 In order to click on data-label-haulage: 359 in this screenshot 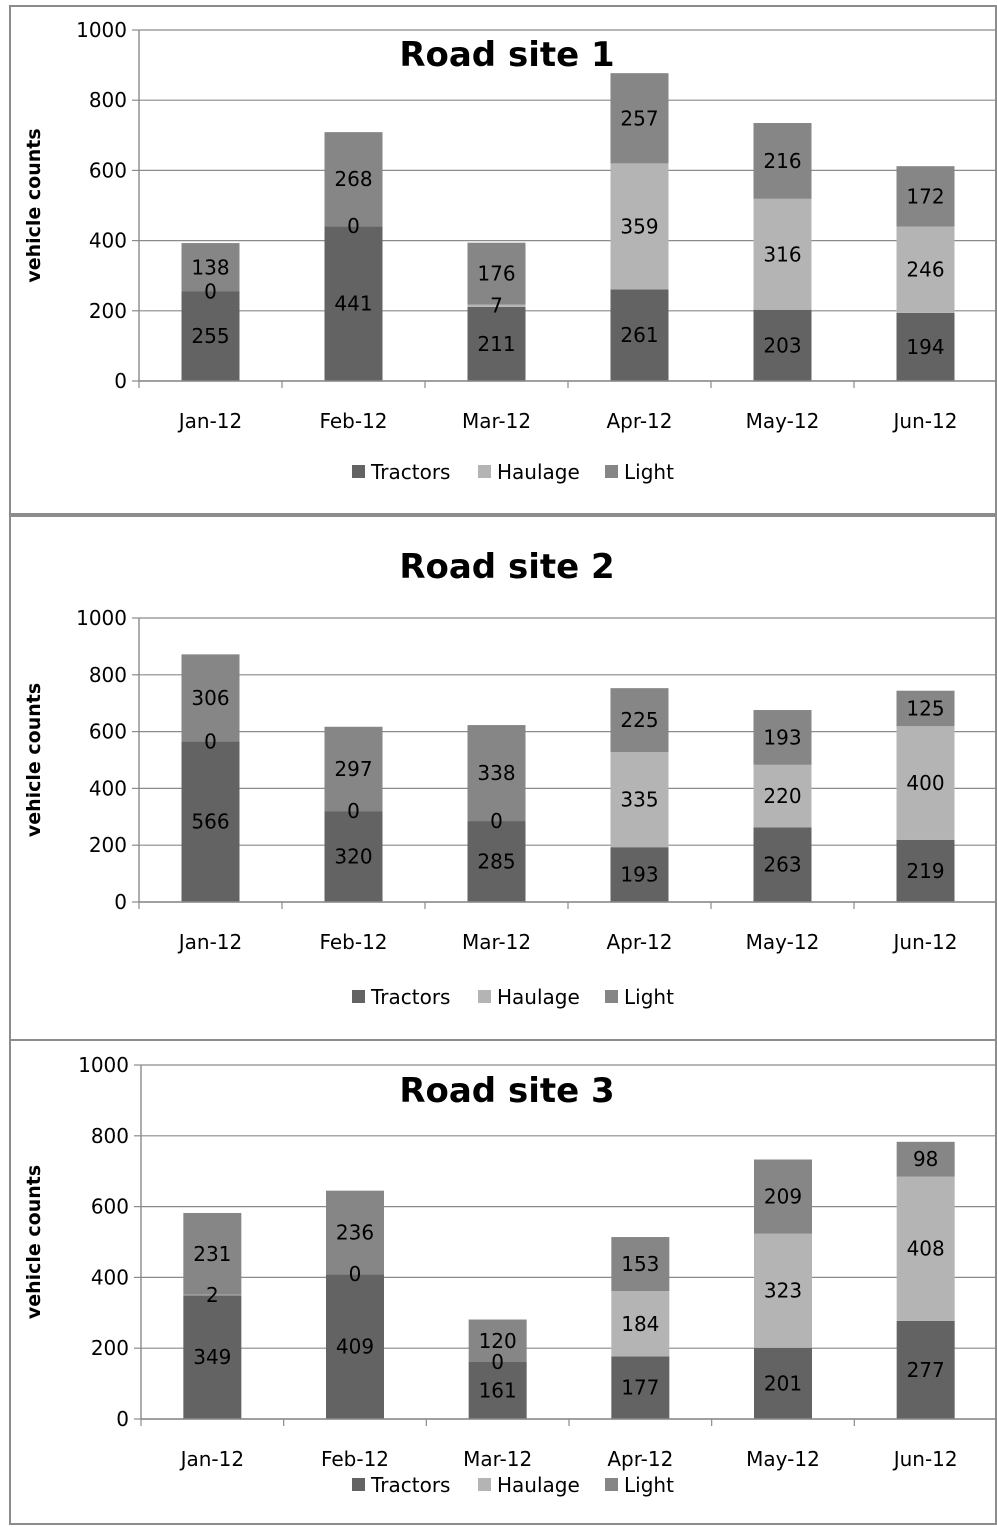, I will do `click(639, 226)`.